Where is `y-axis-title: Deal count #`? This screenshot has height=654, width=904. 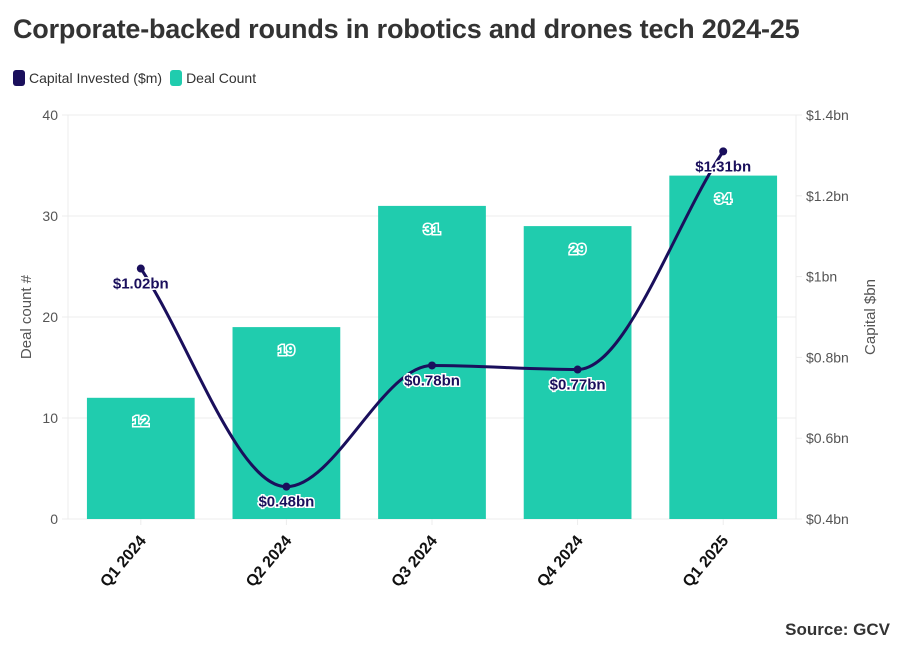
y-axis-title: Deal count # is located at coordinates (26, 316).